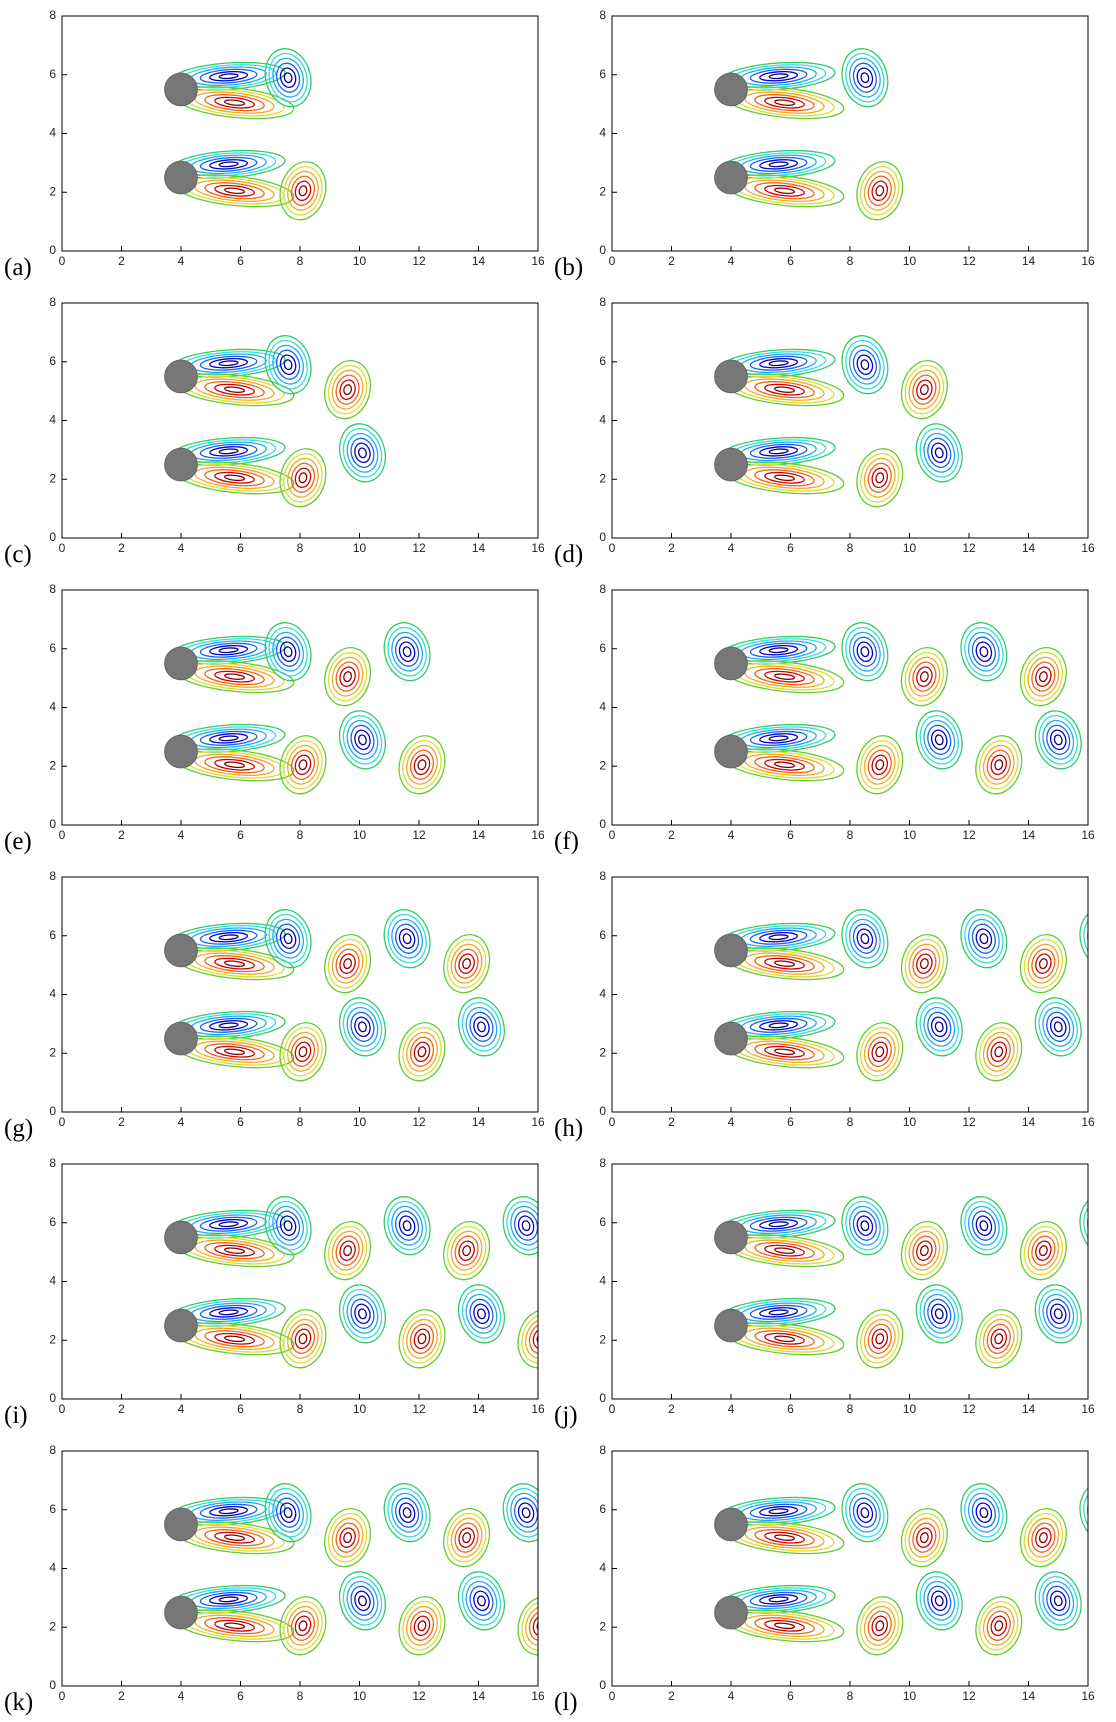 This screenshot has height=1722, width=1116. Describe the element at coordinates (612, 1122) in the screenshot. I see `x-tick-label: 0` at that location.